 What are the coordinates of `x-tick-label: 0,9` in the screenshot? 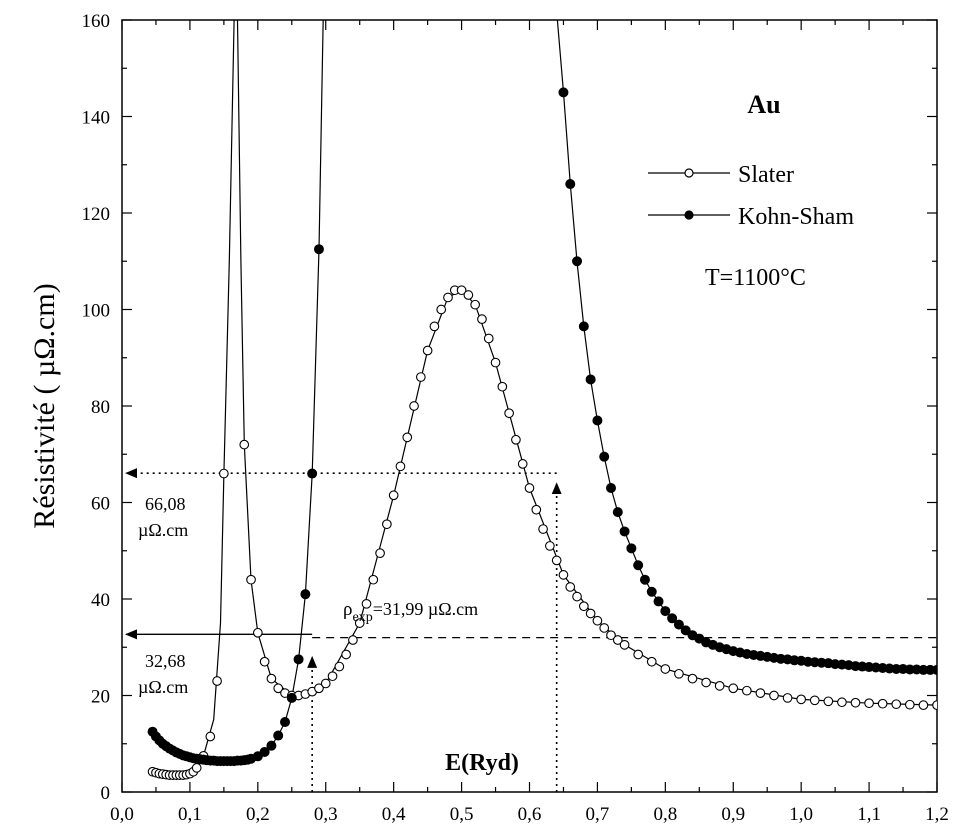 It's located at (733, 814).